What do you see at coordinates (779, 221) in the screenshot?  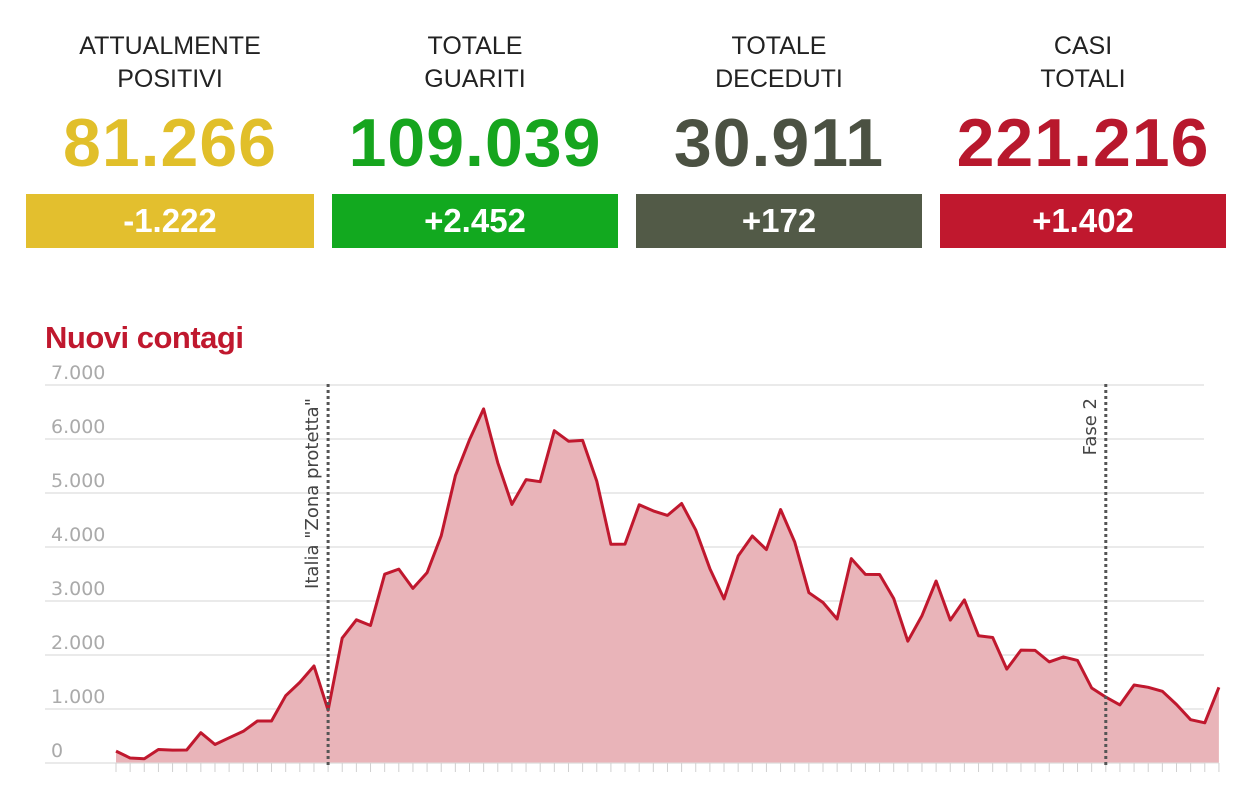 I see `stat-delta-badge: +172` at bounding box center [779, 221].